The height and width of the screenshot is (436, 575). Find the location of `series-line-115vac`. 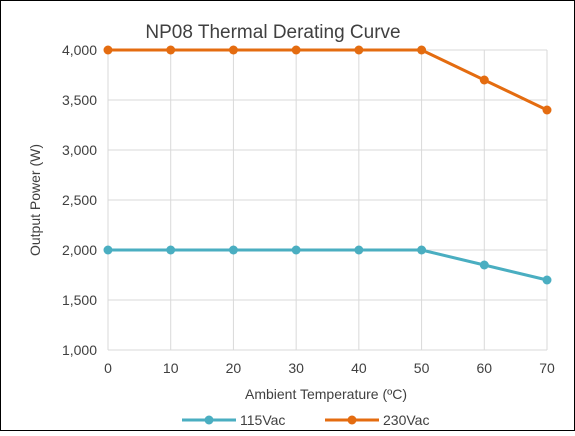

series-line-115vac is located at coordinates (327, 265).